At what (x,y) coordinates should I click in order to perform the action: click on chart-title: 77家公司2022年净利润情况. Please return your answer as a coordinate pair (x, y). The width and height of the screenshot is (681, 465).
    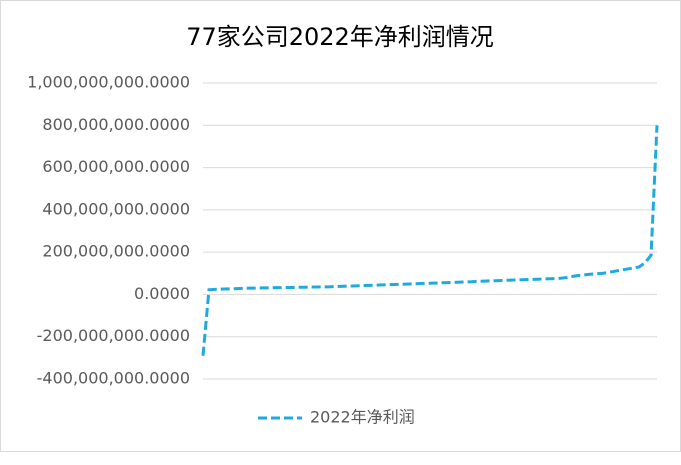
    Looking at the image, I should click on (340, 37).